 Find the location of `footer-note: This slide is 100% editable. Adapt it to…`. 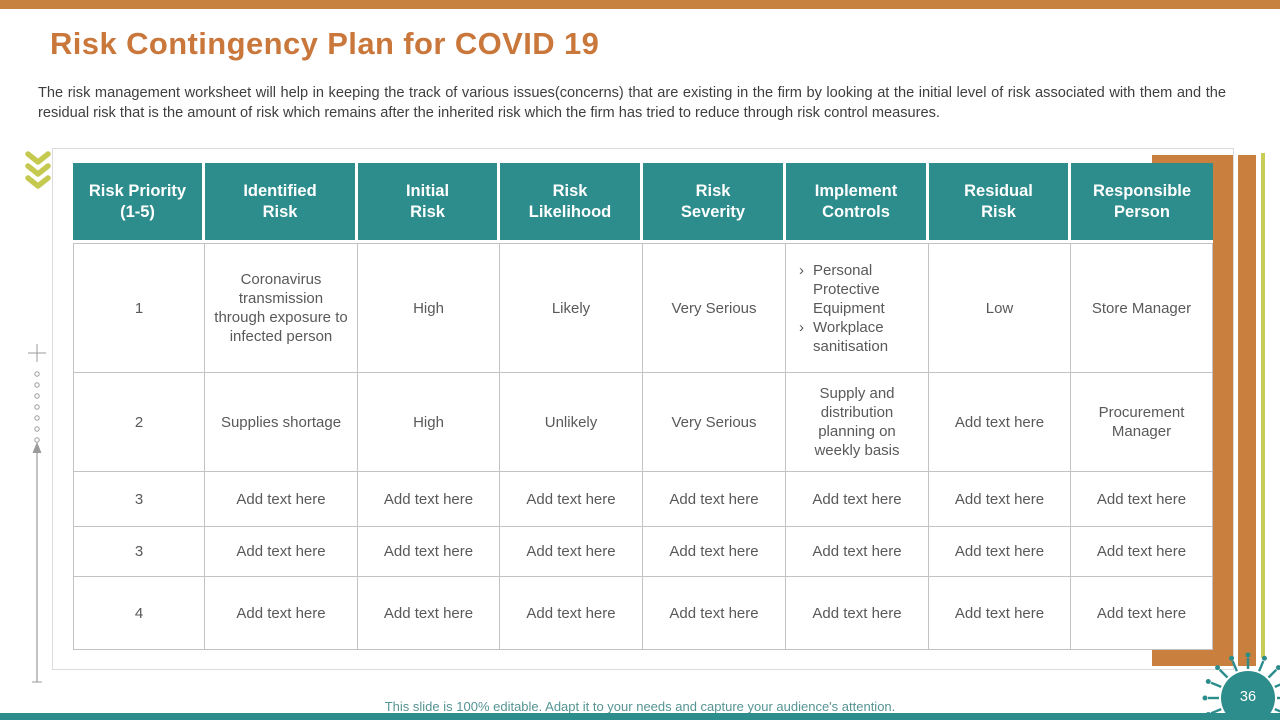

footer-note: This slide is 100% editable. Adapt it to… is located at coordinates (640, 706).